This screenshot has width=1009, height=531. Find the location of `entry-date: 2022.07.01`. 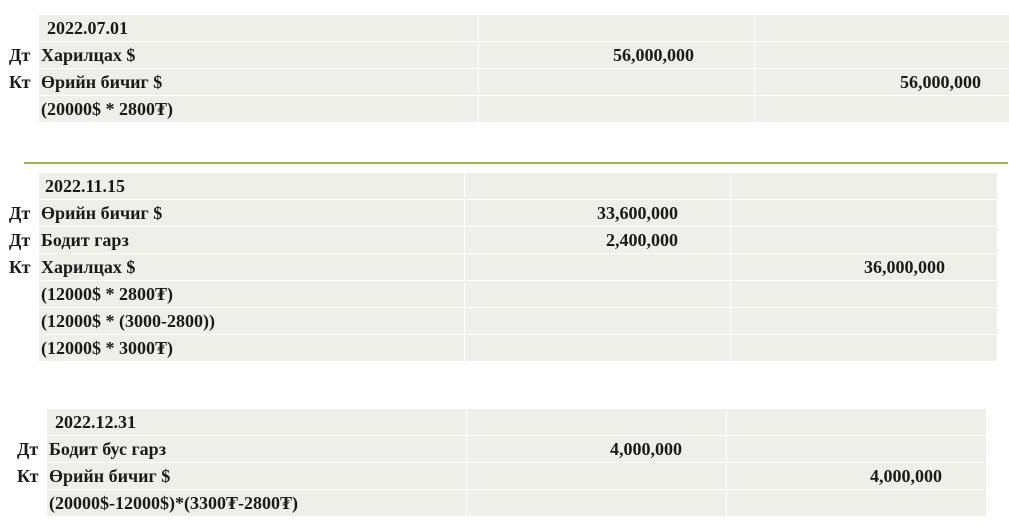

entry-date: 2022.07.01 is located at coordinates (258, 28).